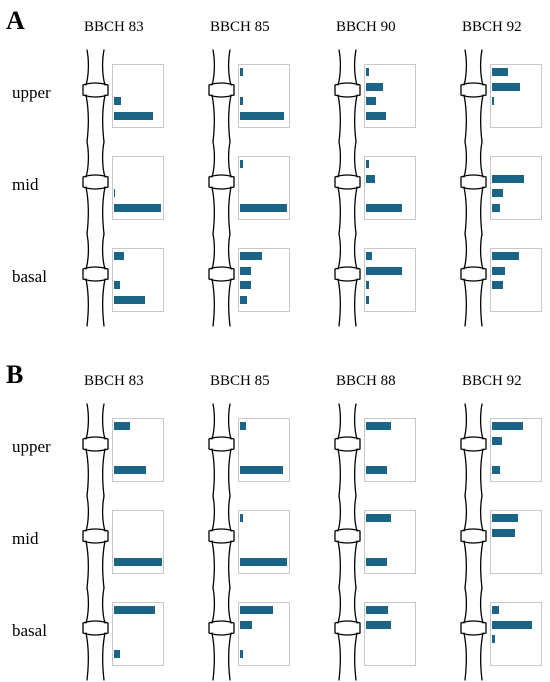  I want to click on panel-letter: B, so click(15, 374).